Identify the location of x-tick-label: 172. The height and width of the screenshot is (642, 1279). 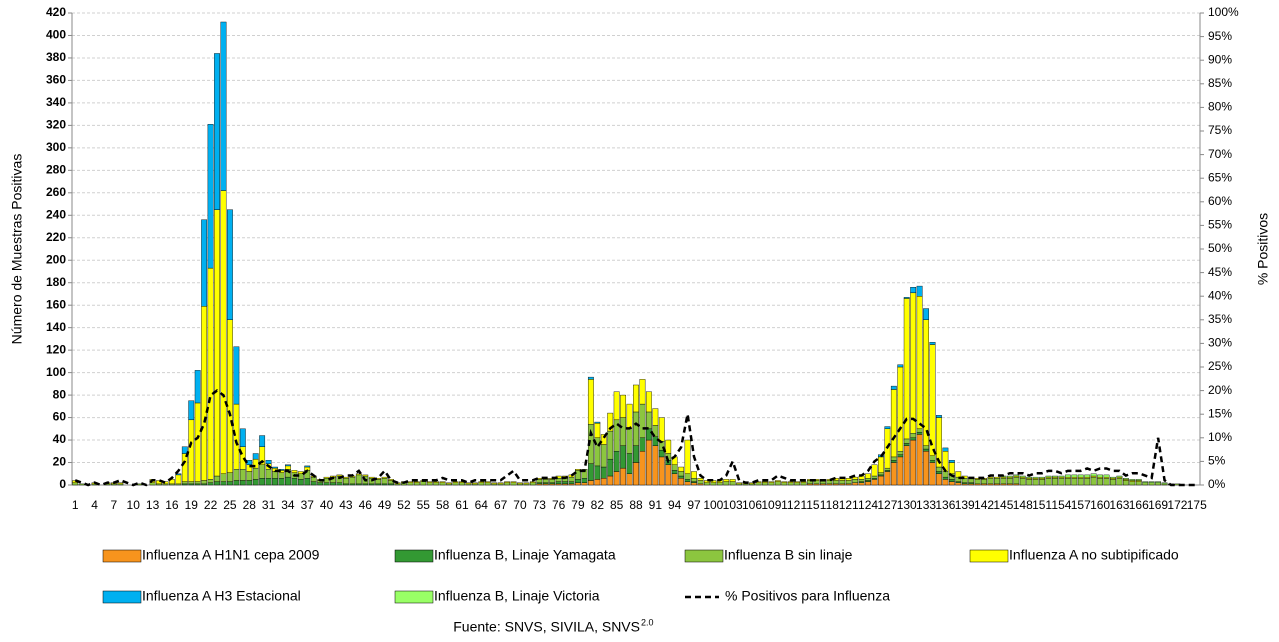
(1177, 505).